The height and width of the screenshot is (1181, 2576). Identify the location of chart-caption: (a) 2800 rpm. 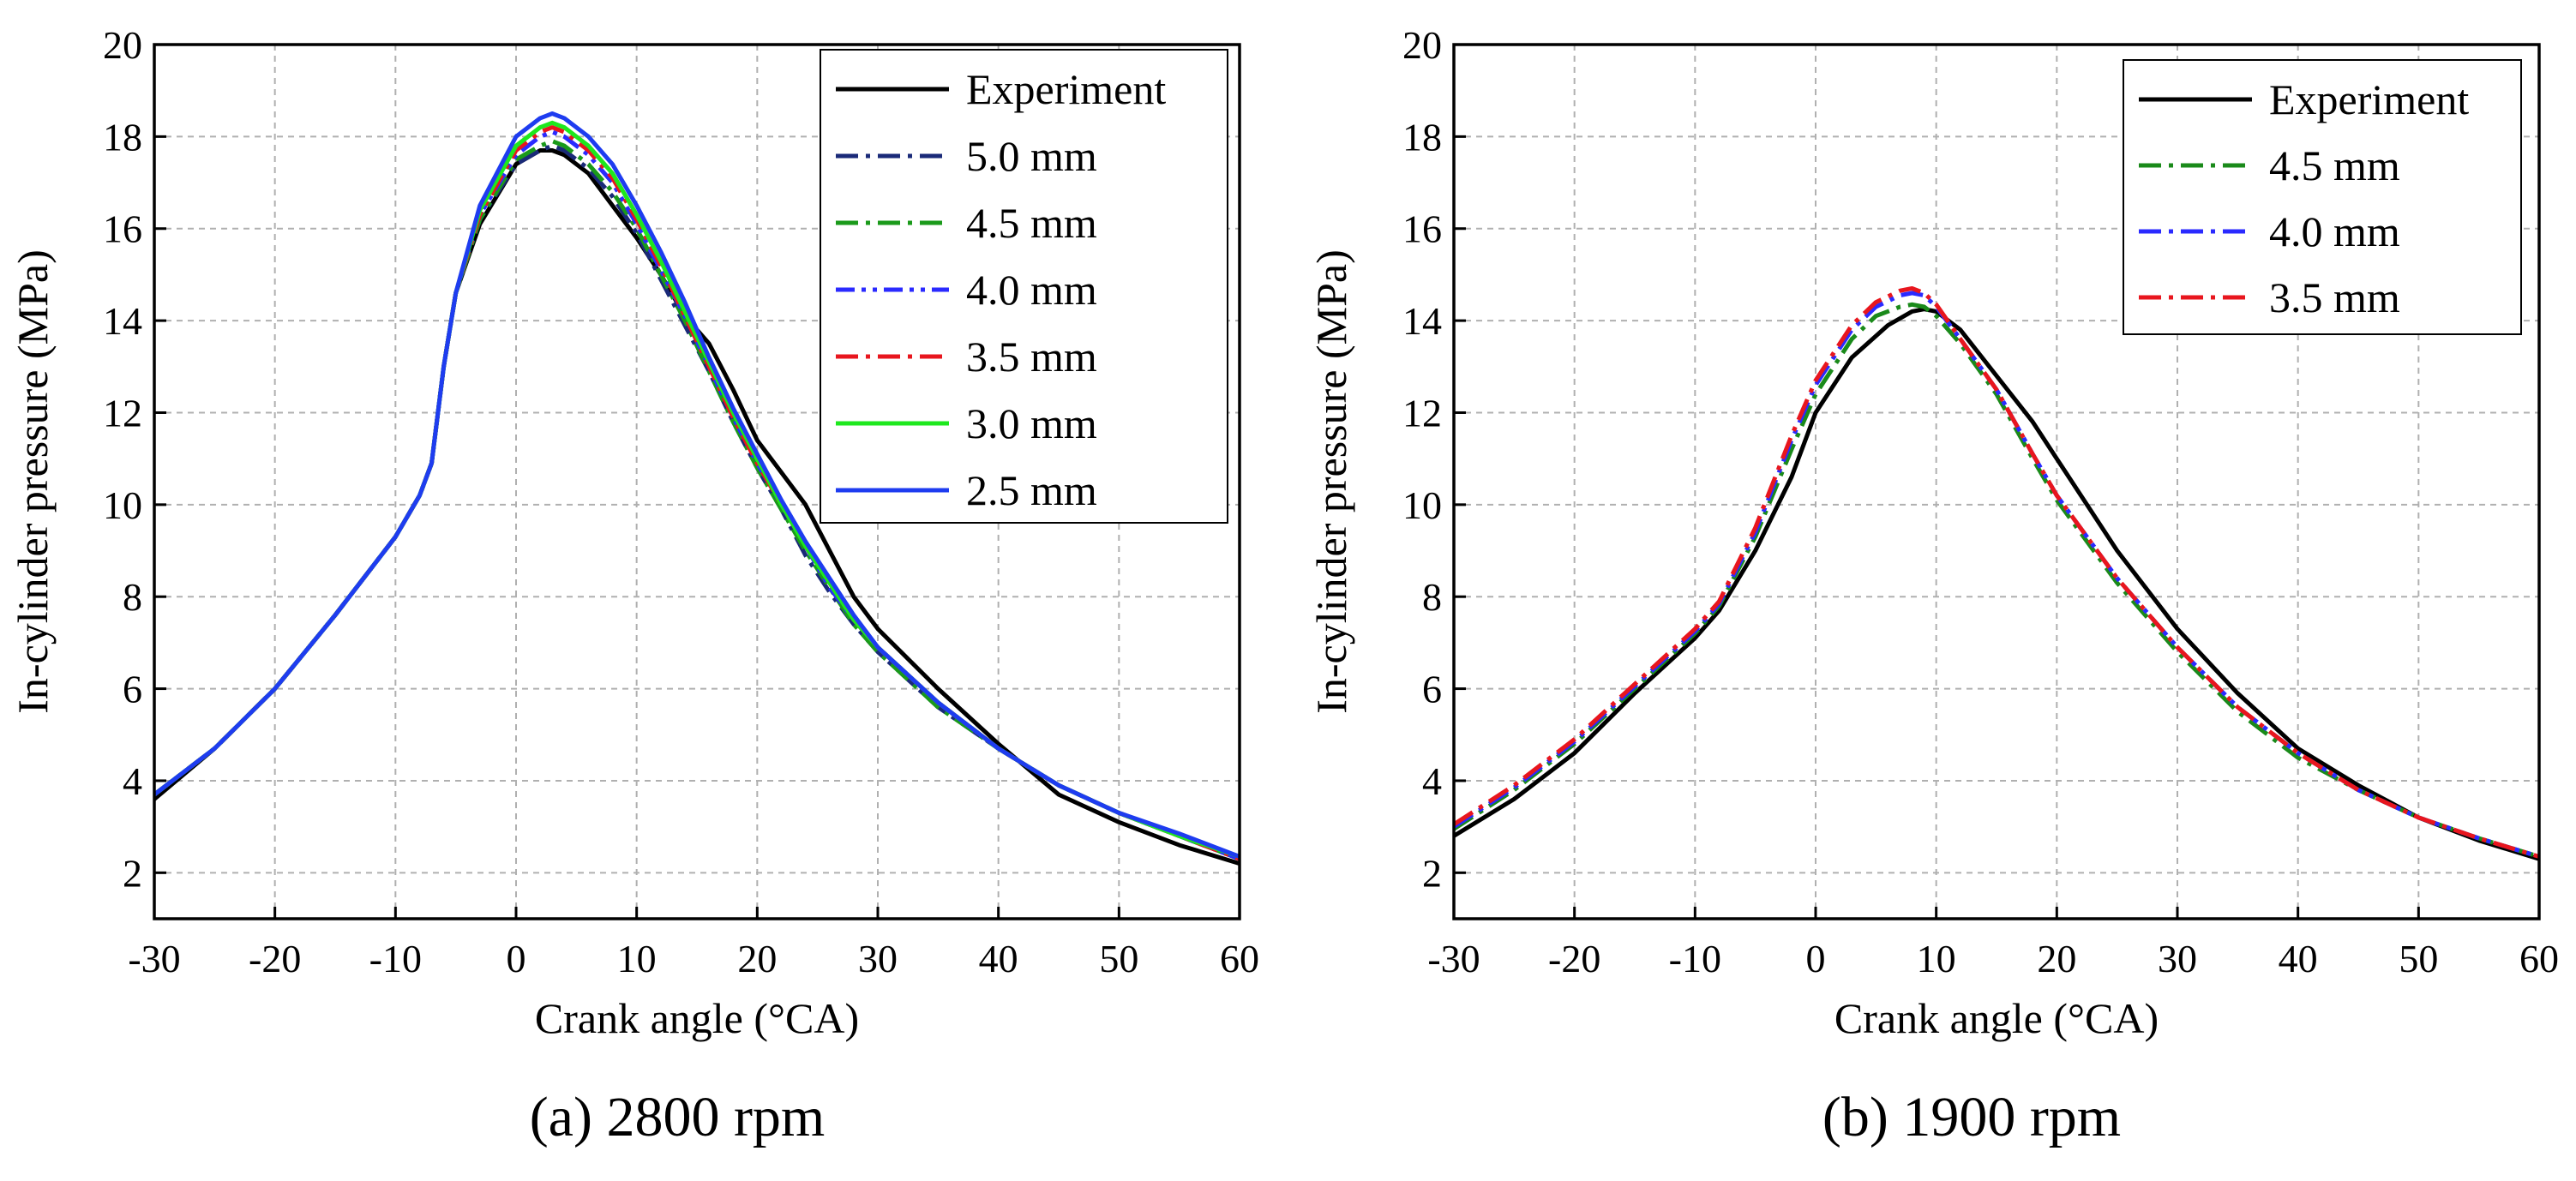
(678, 1117).